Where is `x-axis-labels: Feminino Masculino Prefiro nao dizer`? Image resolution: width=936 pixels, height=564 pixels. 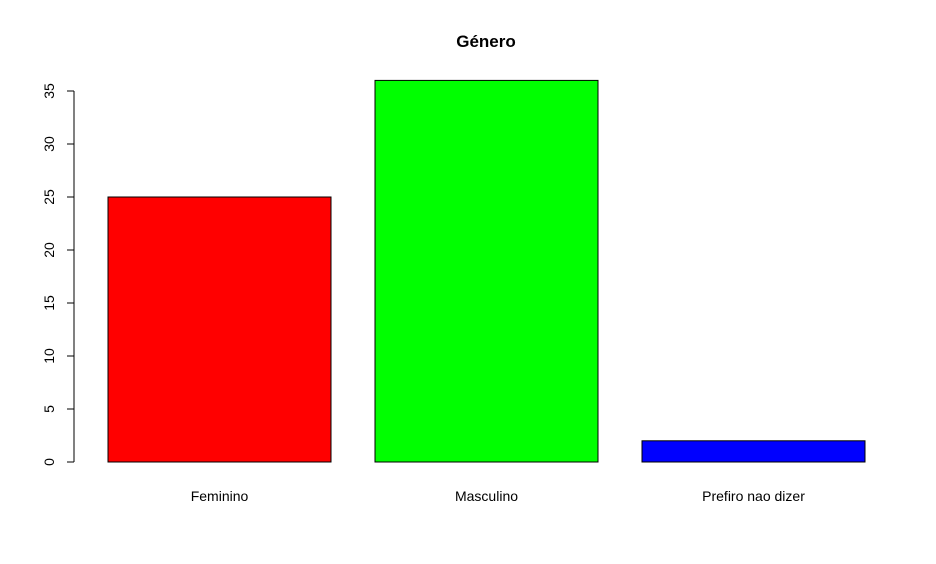
x-axis-labels: Feminino Masculino Prefiro nao dizer is located at coordinates (498, 496).